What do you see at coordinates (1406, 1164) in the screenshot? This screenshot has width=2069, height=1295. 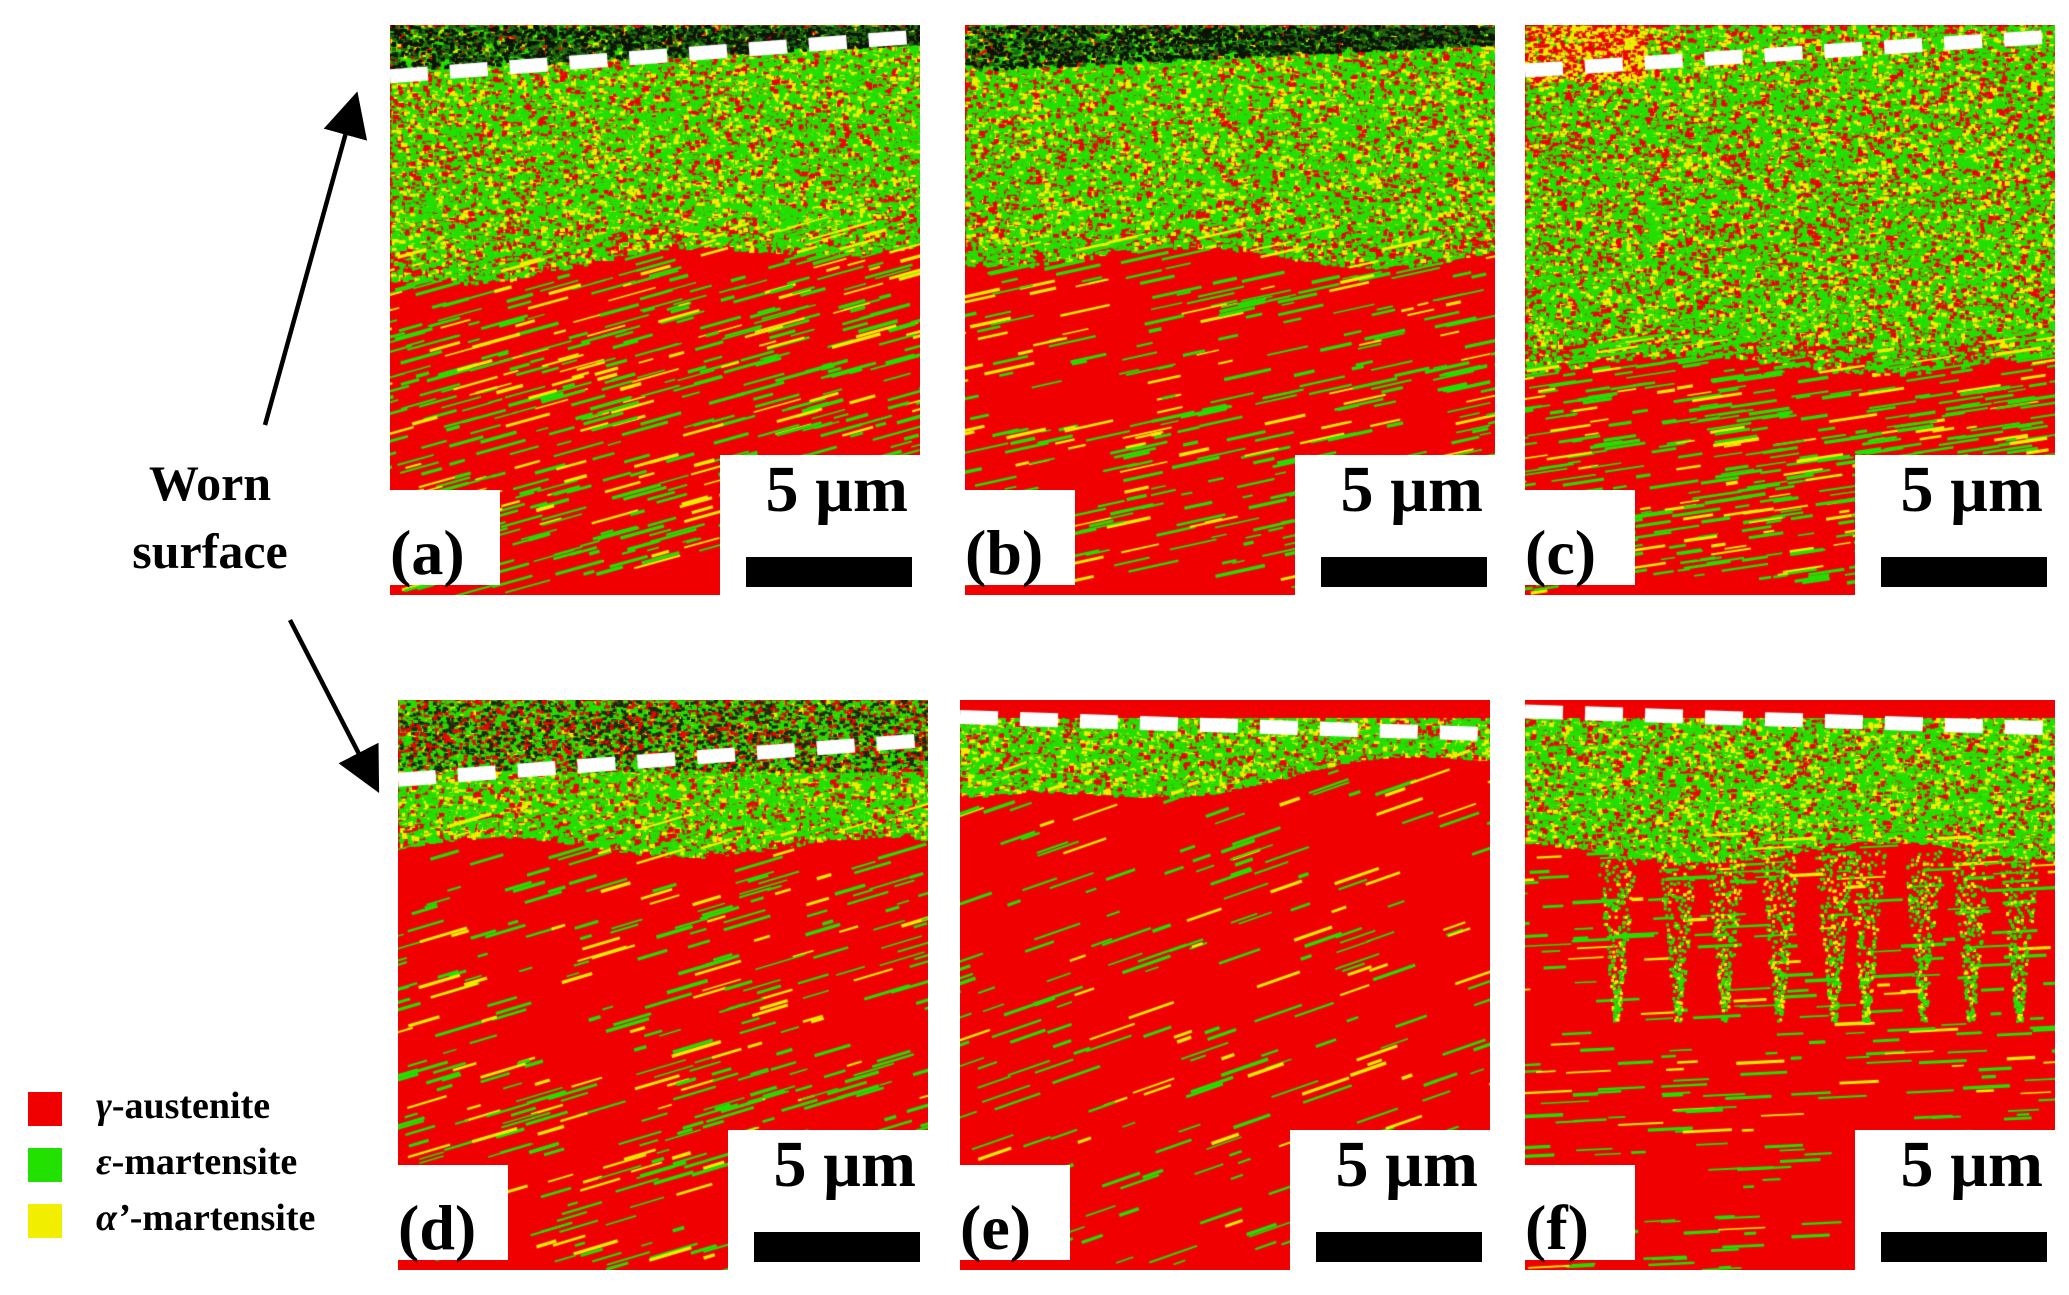 I see `scale-text-e: 5 µm` at bounding box center [1406, 1164].